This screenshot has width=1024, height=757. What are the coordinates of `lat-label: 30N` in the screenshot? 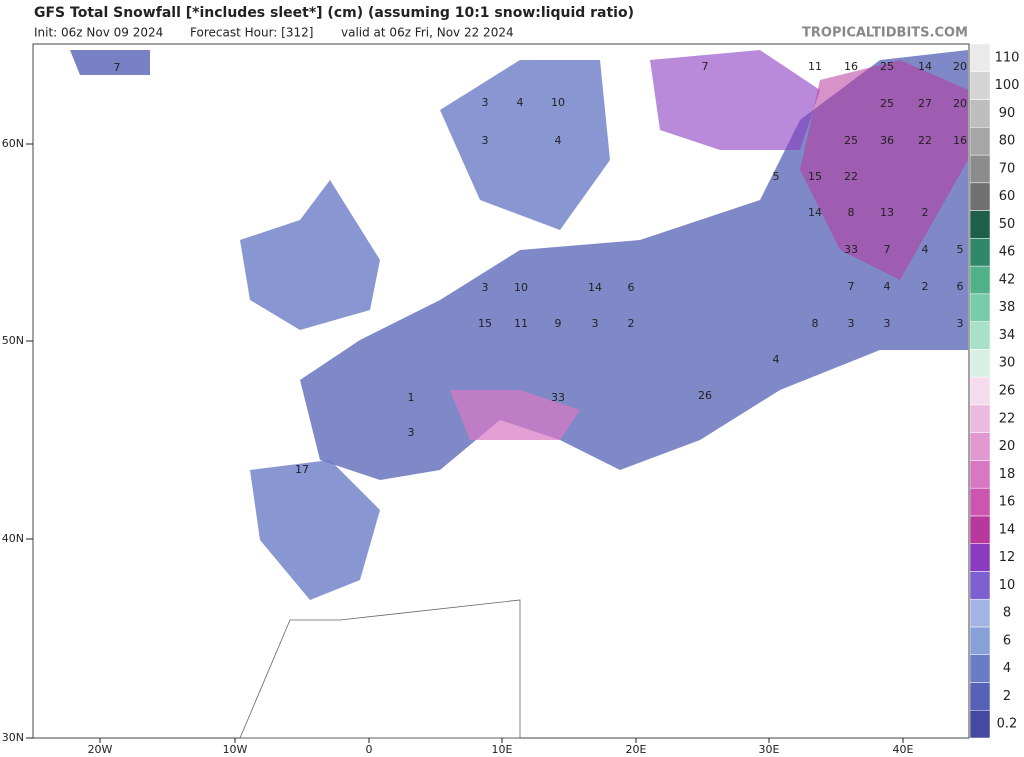 It's located at (13, 737).